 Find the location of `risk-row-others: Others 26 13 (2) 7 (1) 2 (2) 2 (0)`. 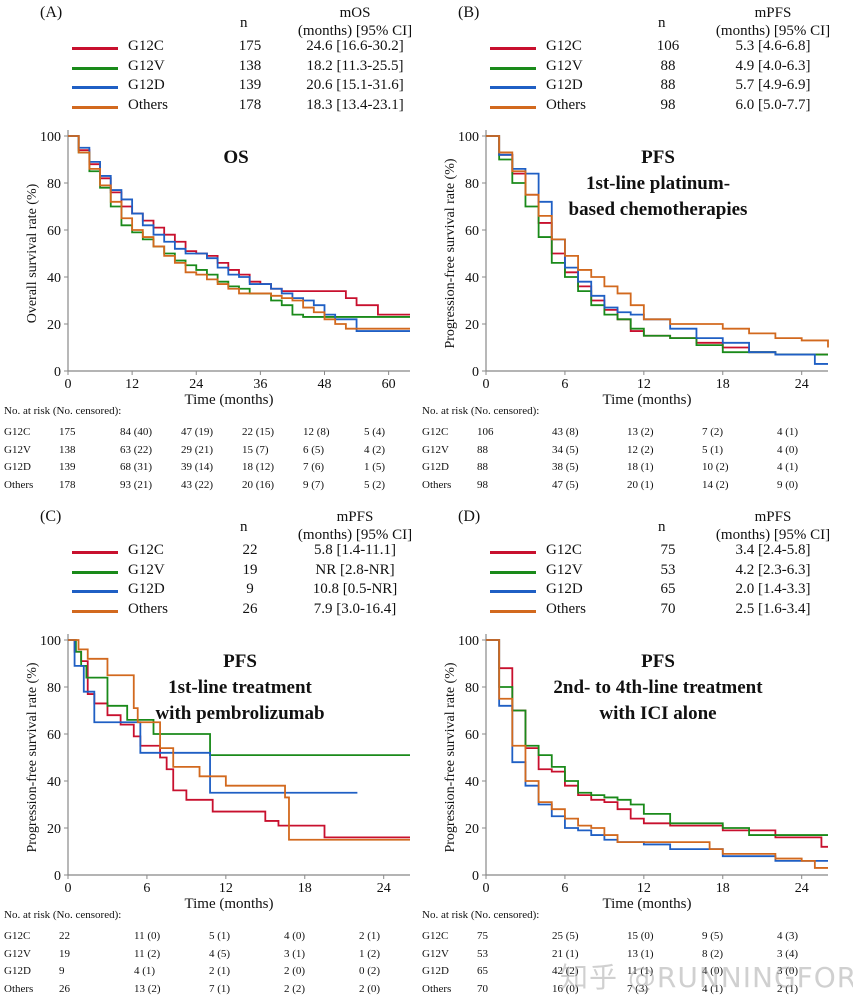

risk-row-others: Others 26 13 (2) 7 (1) 2 (2) 2 (0) is located at coordinates (214, 991).